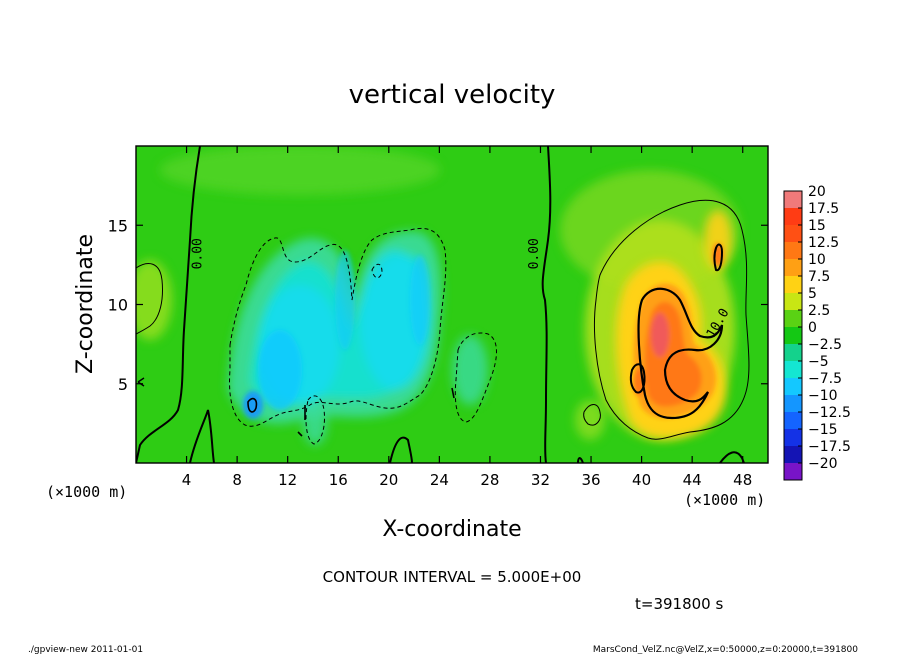 The width and height of the screenshot is (904, 654). I want to click on contour-5-updraft, so click(671, 319).